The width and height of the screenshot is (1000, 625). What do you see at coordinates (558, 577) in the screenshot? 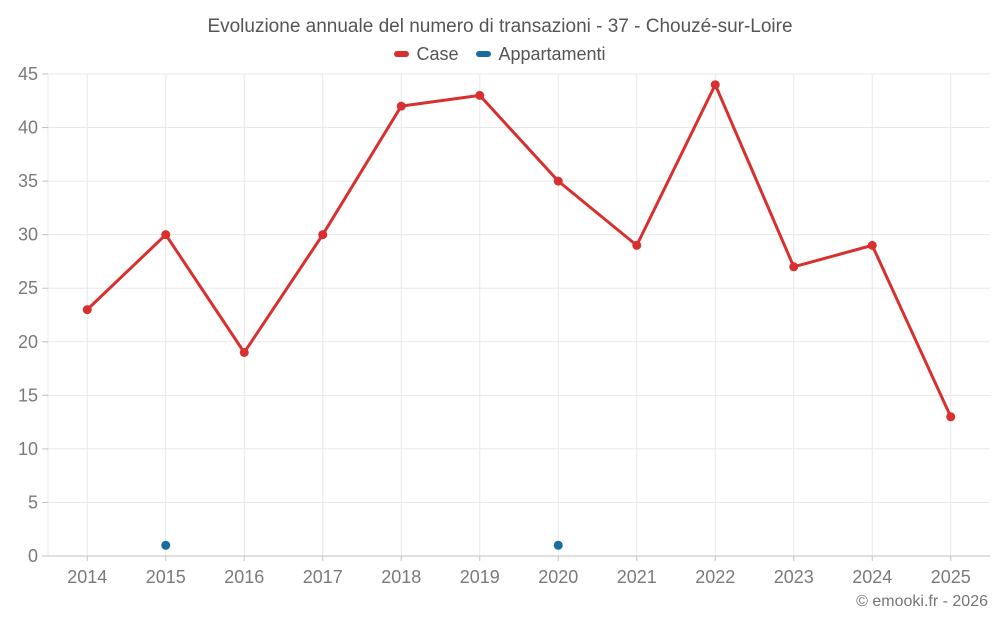
I see `x-axis-label-2020: 2020` at bounding box center [558, 577].